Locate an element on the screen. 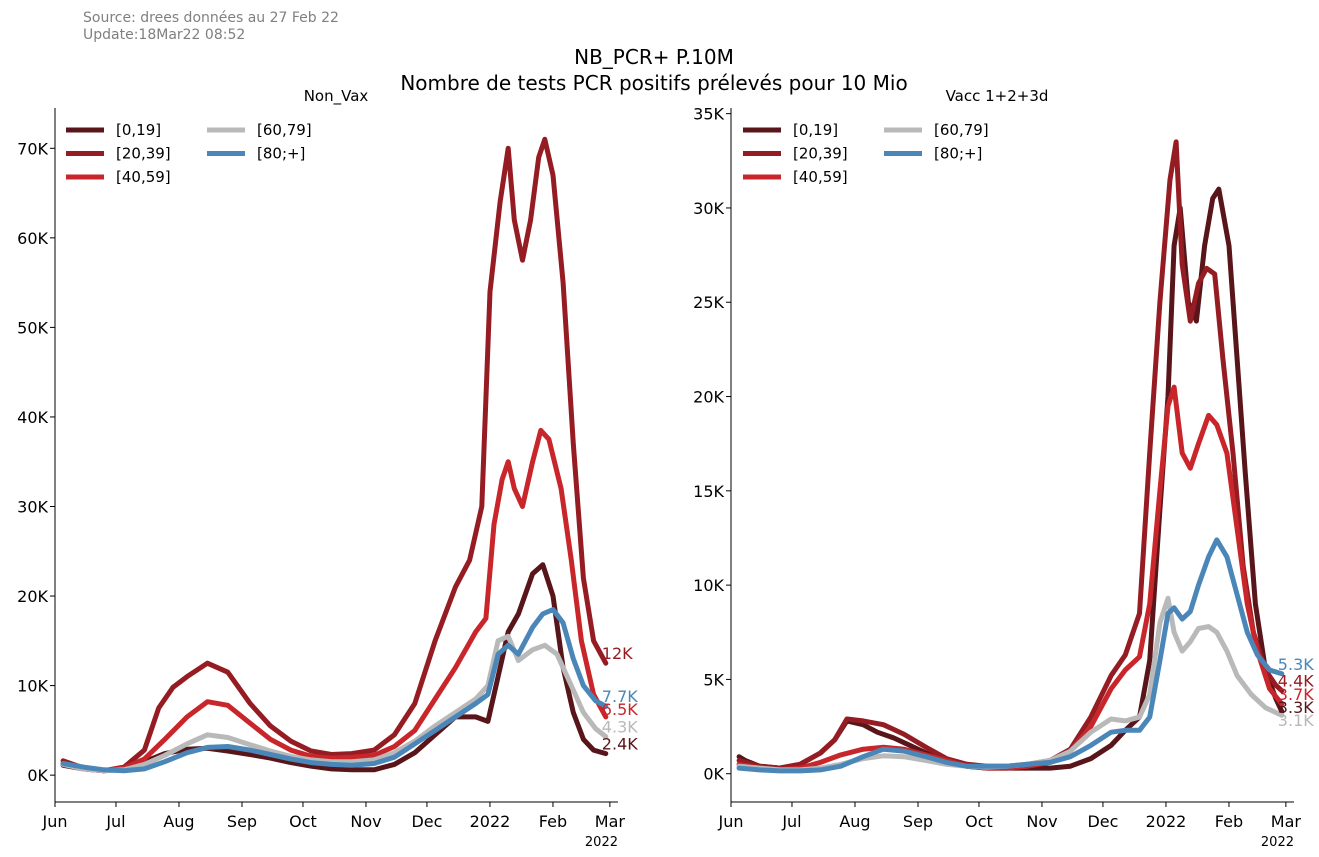 Image resolution: width=1319 pixels, height=857 pixels. end-value-label: 3.7K is located at coordinates (1296, 694).